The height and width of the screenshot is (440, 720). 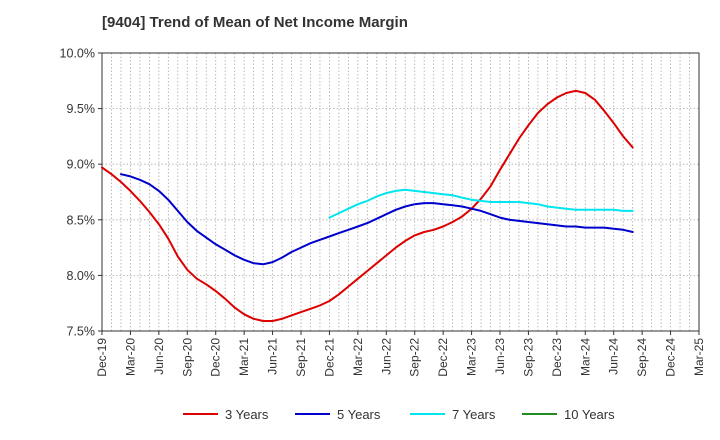 What do you see at coordinates (273, 356) in the screenshot?
I see `x-tick-label: Jun-21` at bounding box center [273, 356].